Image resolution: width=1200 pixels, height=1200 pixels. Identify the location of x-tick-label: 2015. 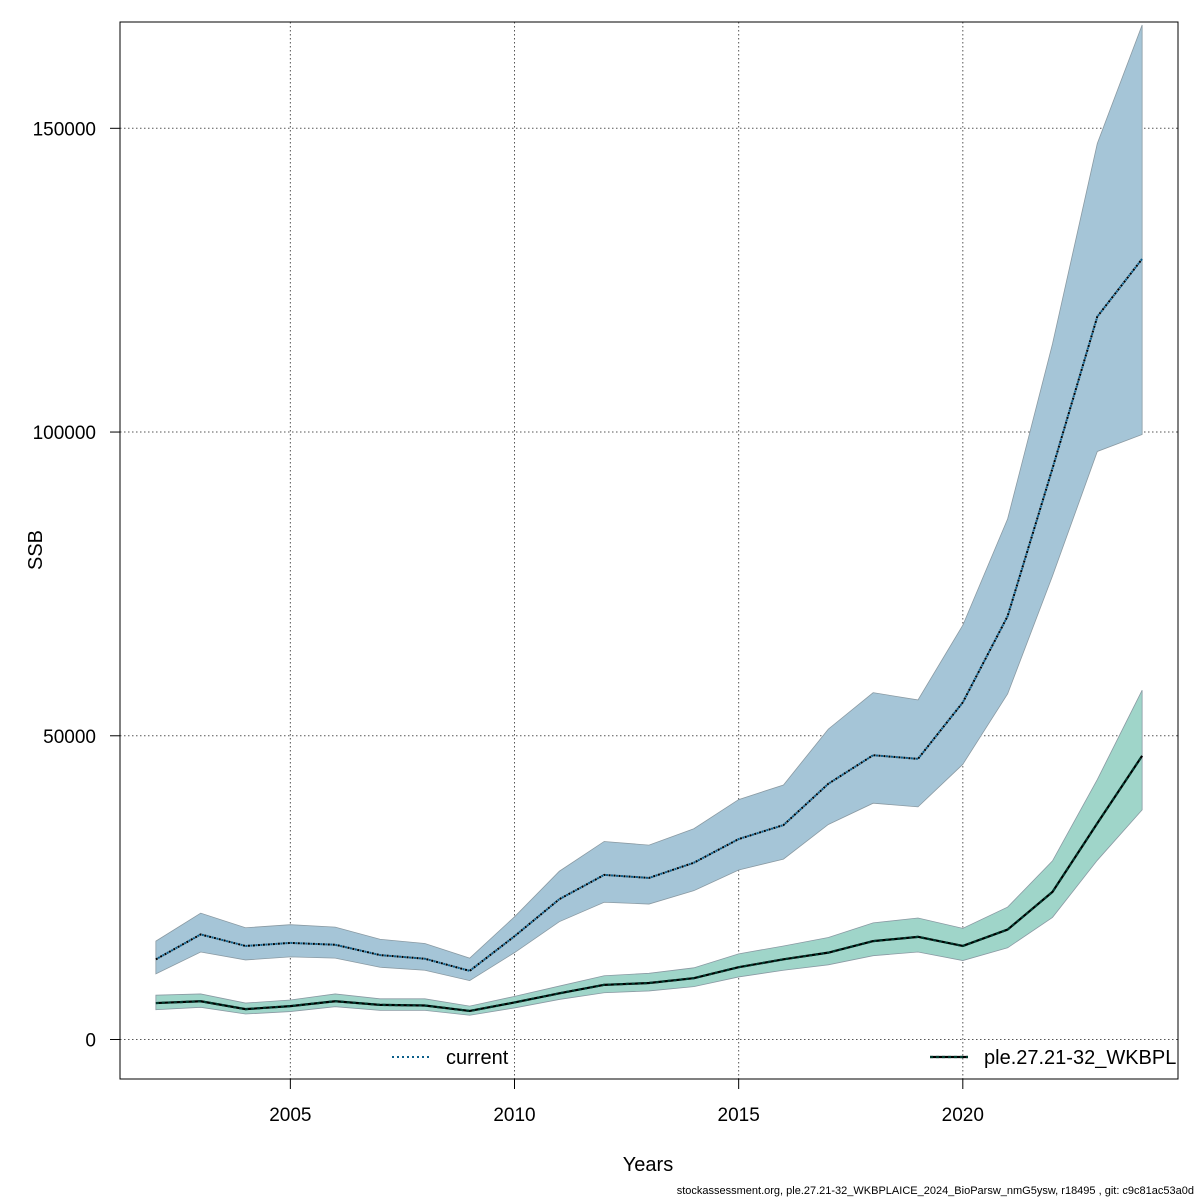
(739, 1115).